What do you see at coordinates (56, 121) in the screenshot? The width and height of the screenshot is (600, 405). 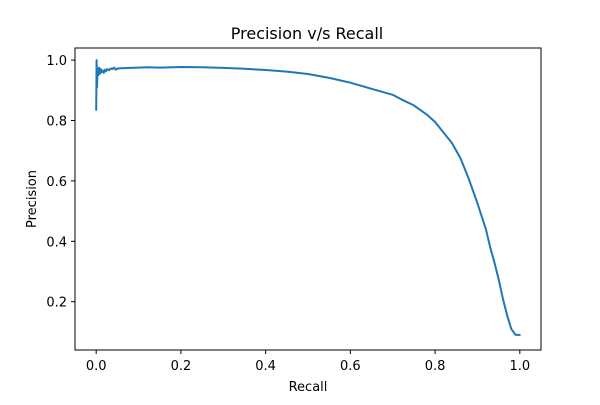 I see `y-tick-label: 0.8` at bounding box center [56, 121].